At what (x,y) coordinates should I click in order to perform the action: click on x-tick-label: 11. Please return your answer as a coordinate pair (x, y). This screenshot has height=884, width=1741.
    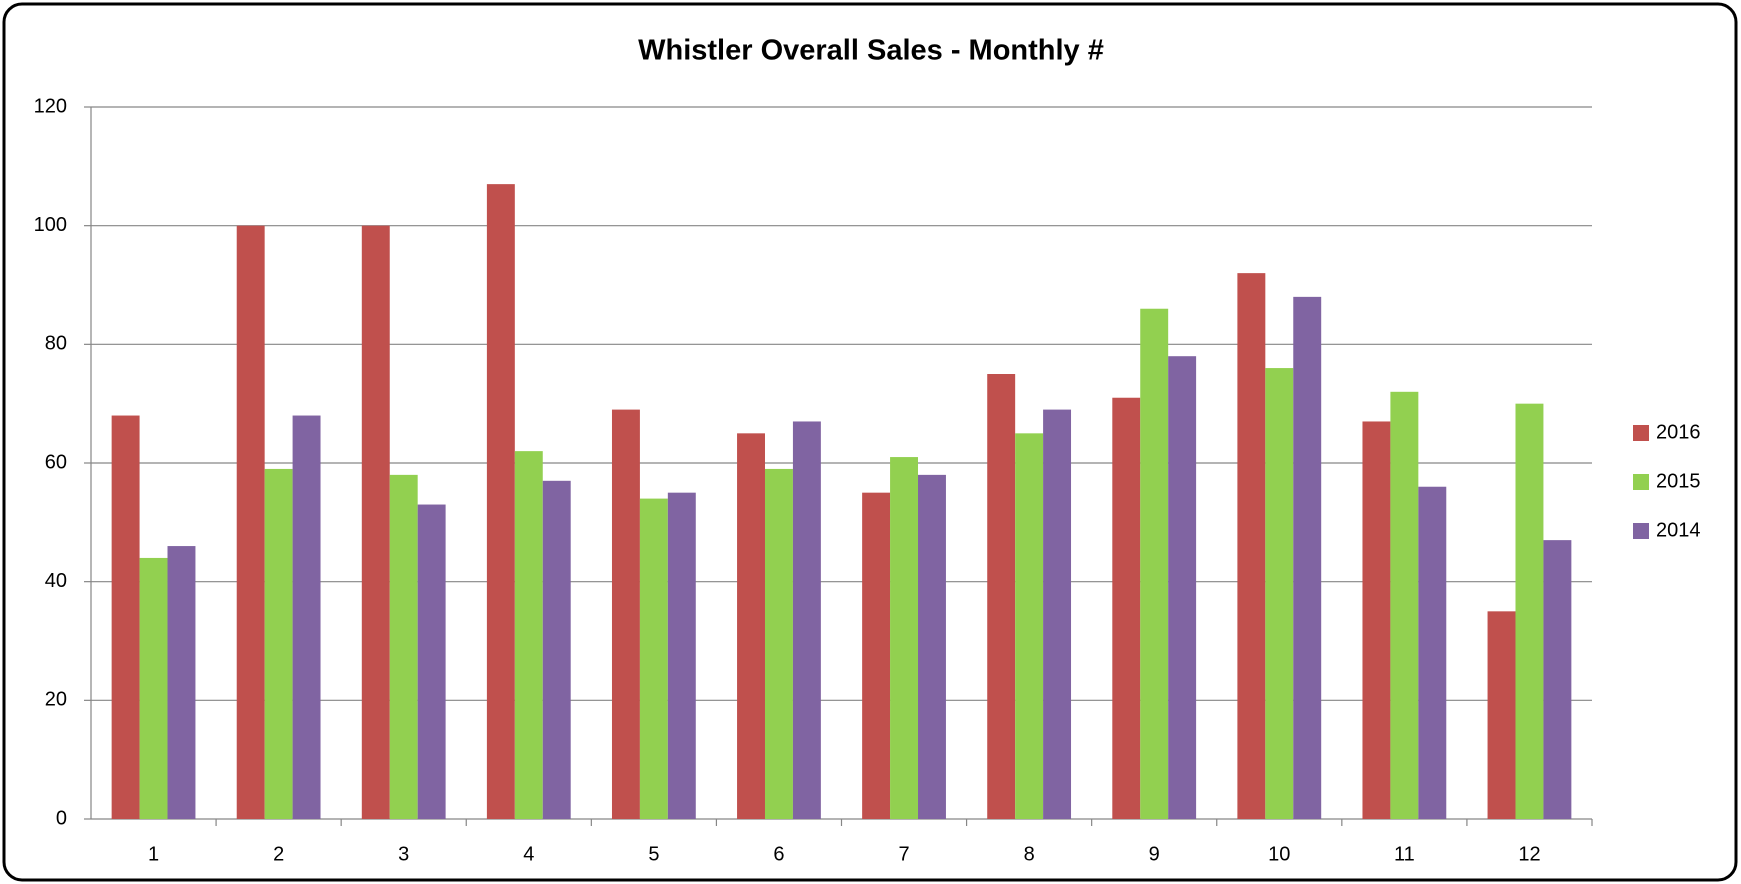
    Looking at the image, I should click on (1404, 854).